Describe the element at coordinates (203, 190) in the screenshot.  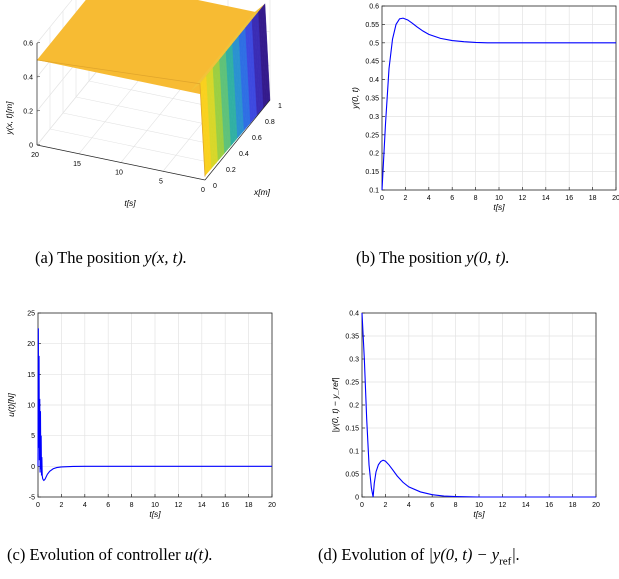
I see `t-tick-label: 0` at that location.